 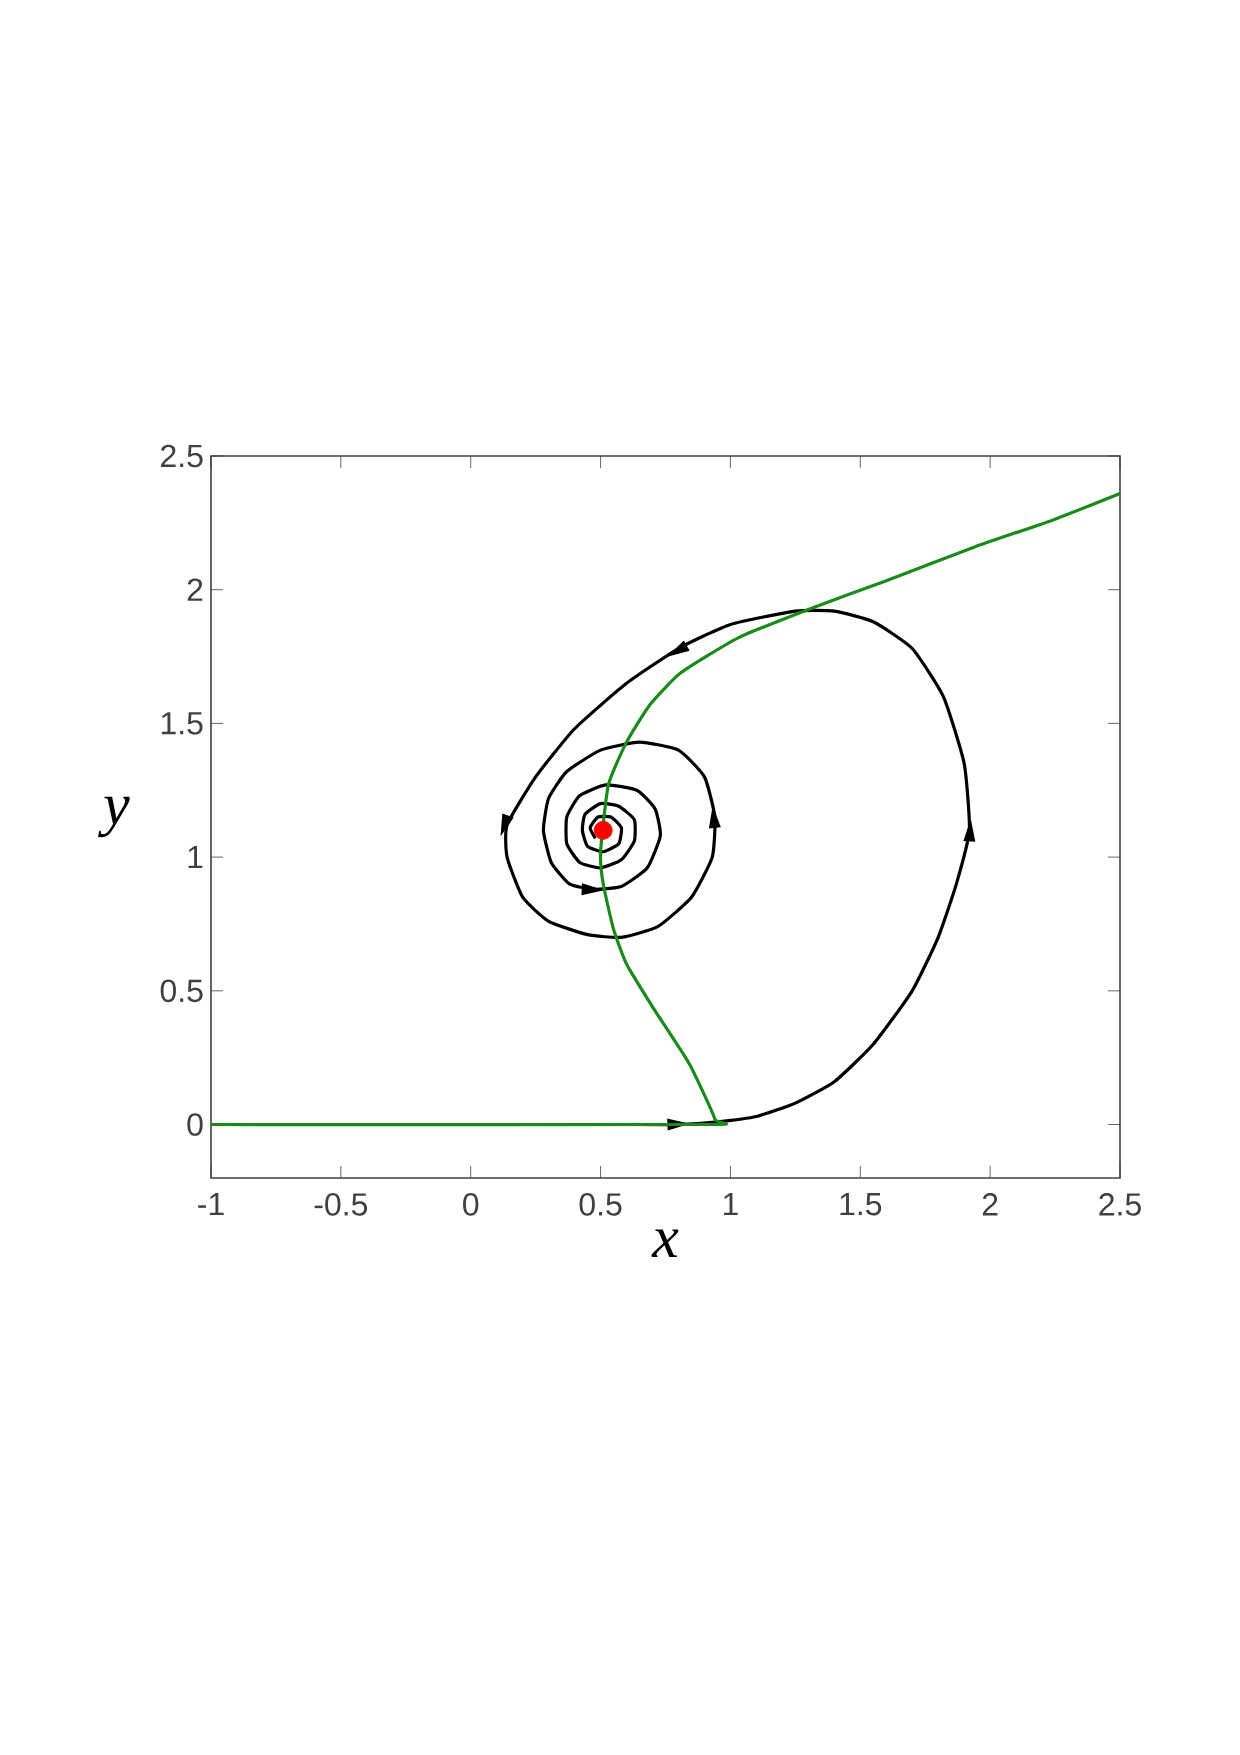 What do you see at coordinates (182, 723) in the screenshot?
I see `y-tick-label: 1.5` at bounding box center [182, 723].